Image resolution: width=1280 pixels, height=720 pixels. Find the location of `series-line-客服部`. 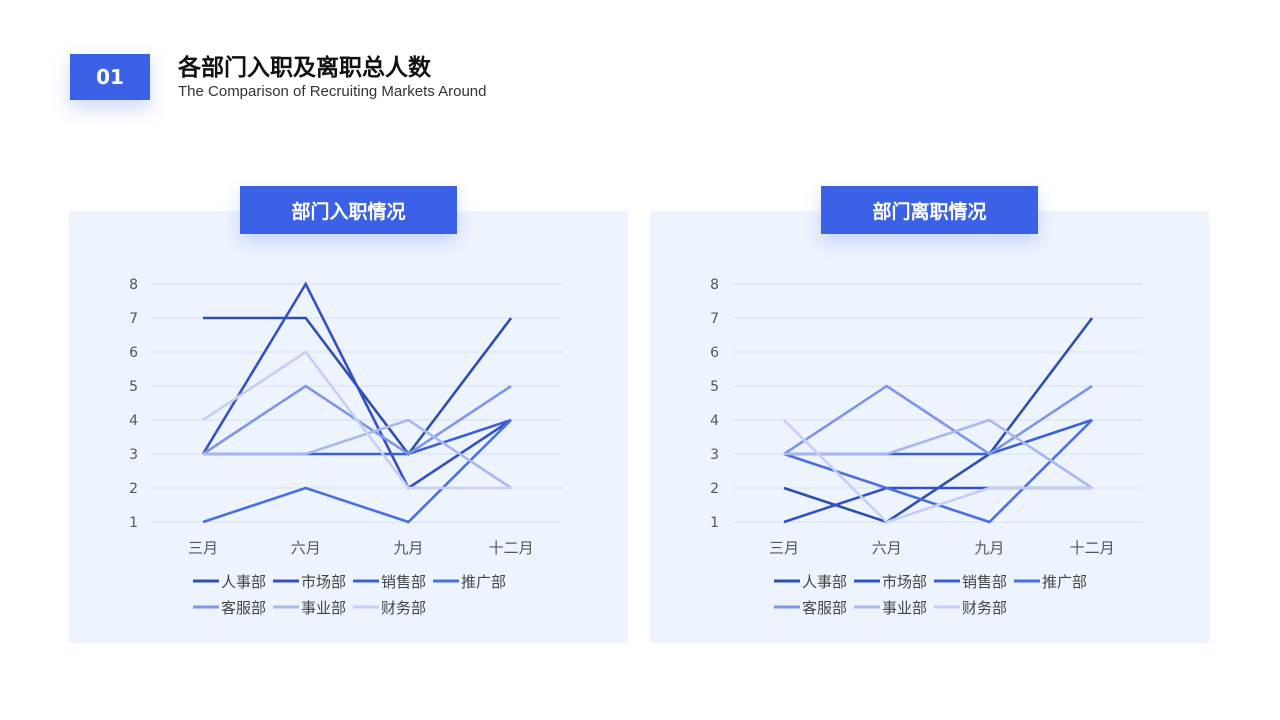

series-line-客服部 is located at coordinates (938, 420).